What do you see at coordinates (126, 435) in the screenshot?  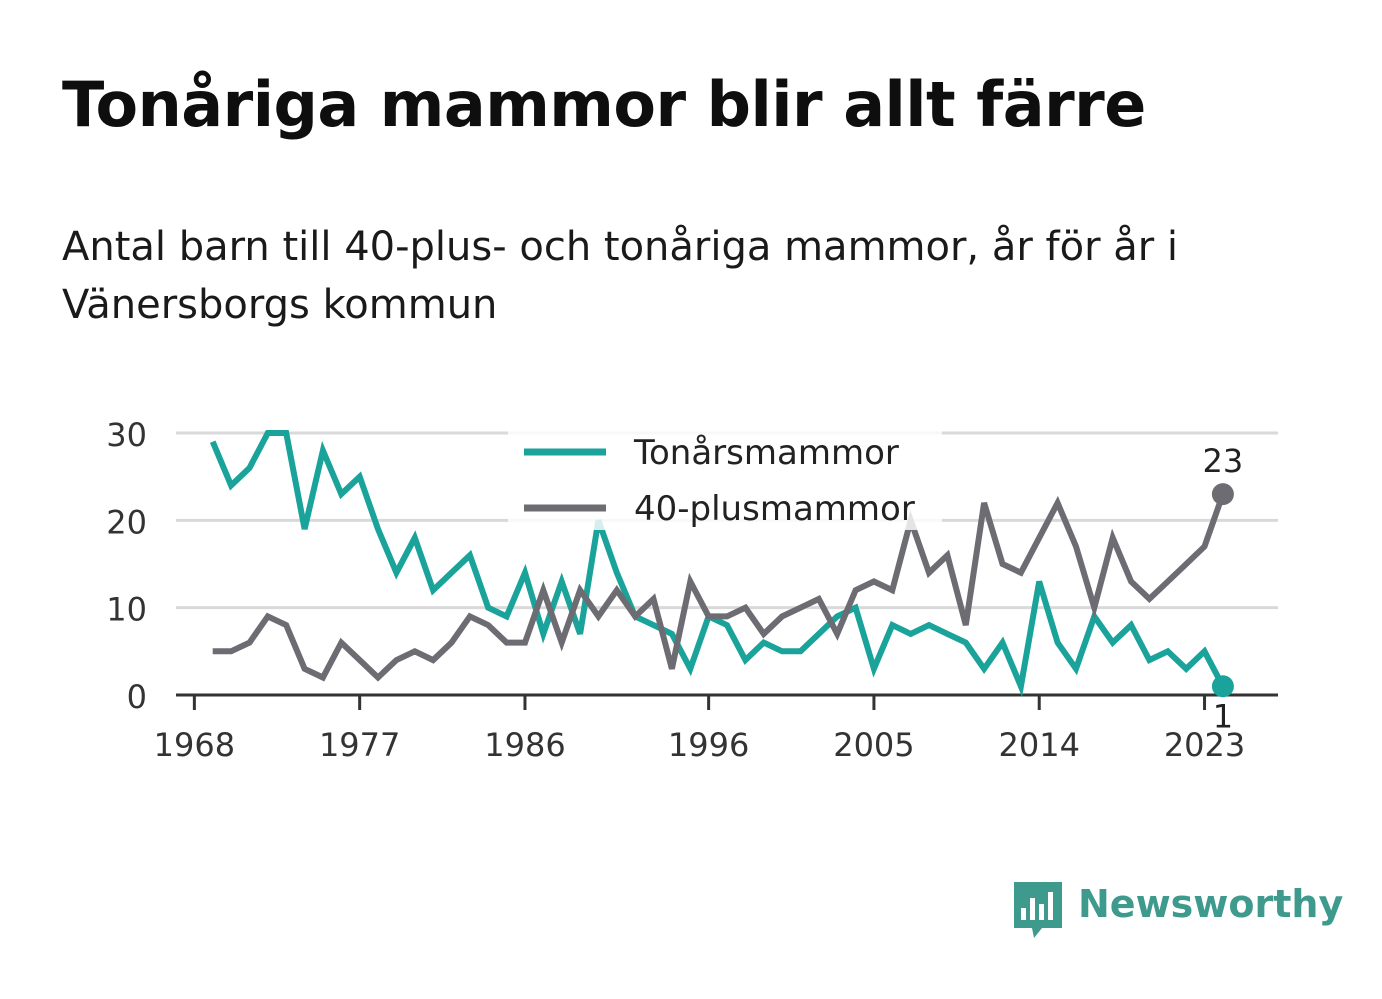 I see `y-tick-label: 30` at bounding box center [126, 435].